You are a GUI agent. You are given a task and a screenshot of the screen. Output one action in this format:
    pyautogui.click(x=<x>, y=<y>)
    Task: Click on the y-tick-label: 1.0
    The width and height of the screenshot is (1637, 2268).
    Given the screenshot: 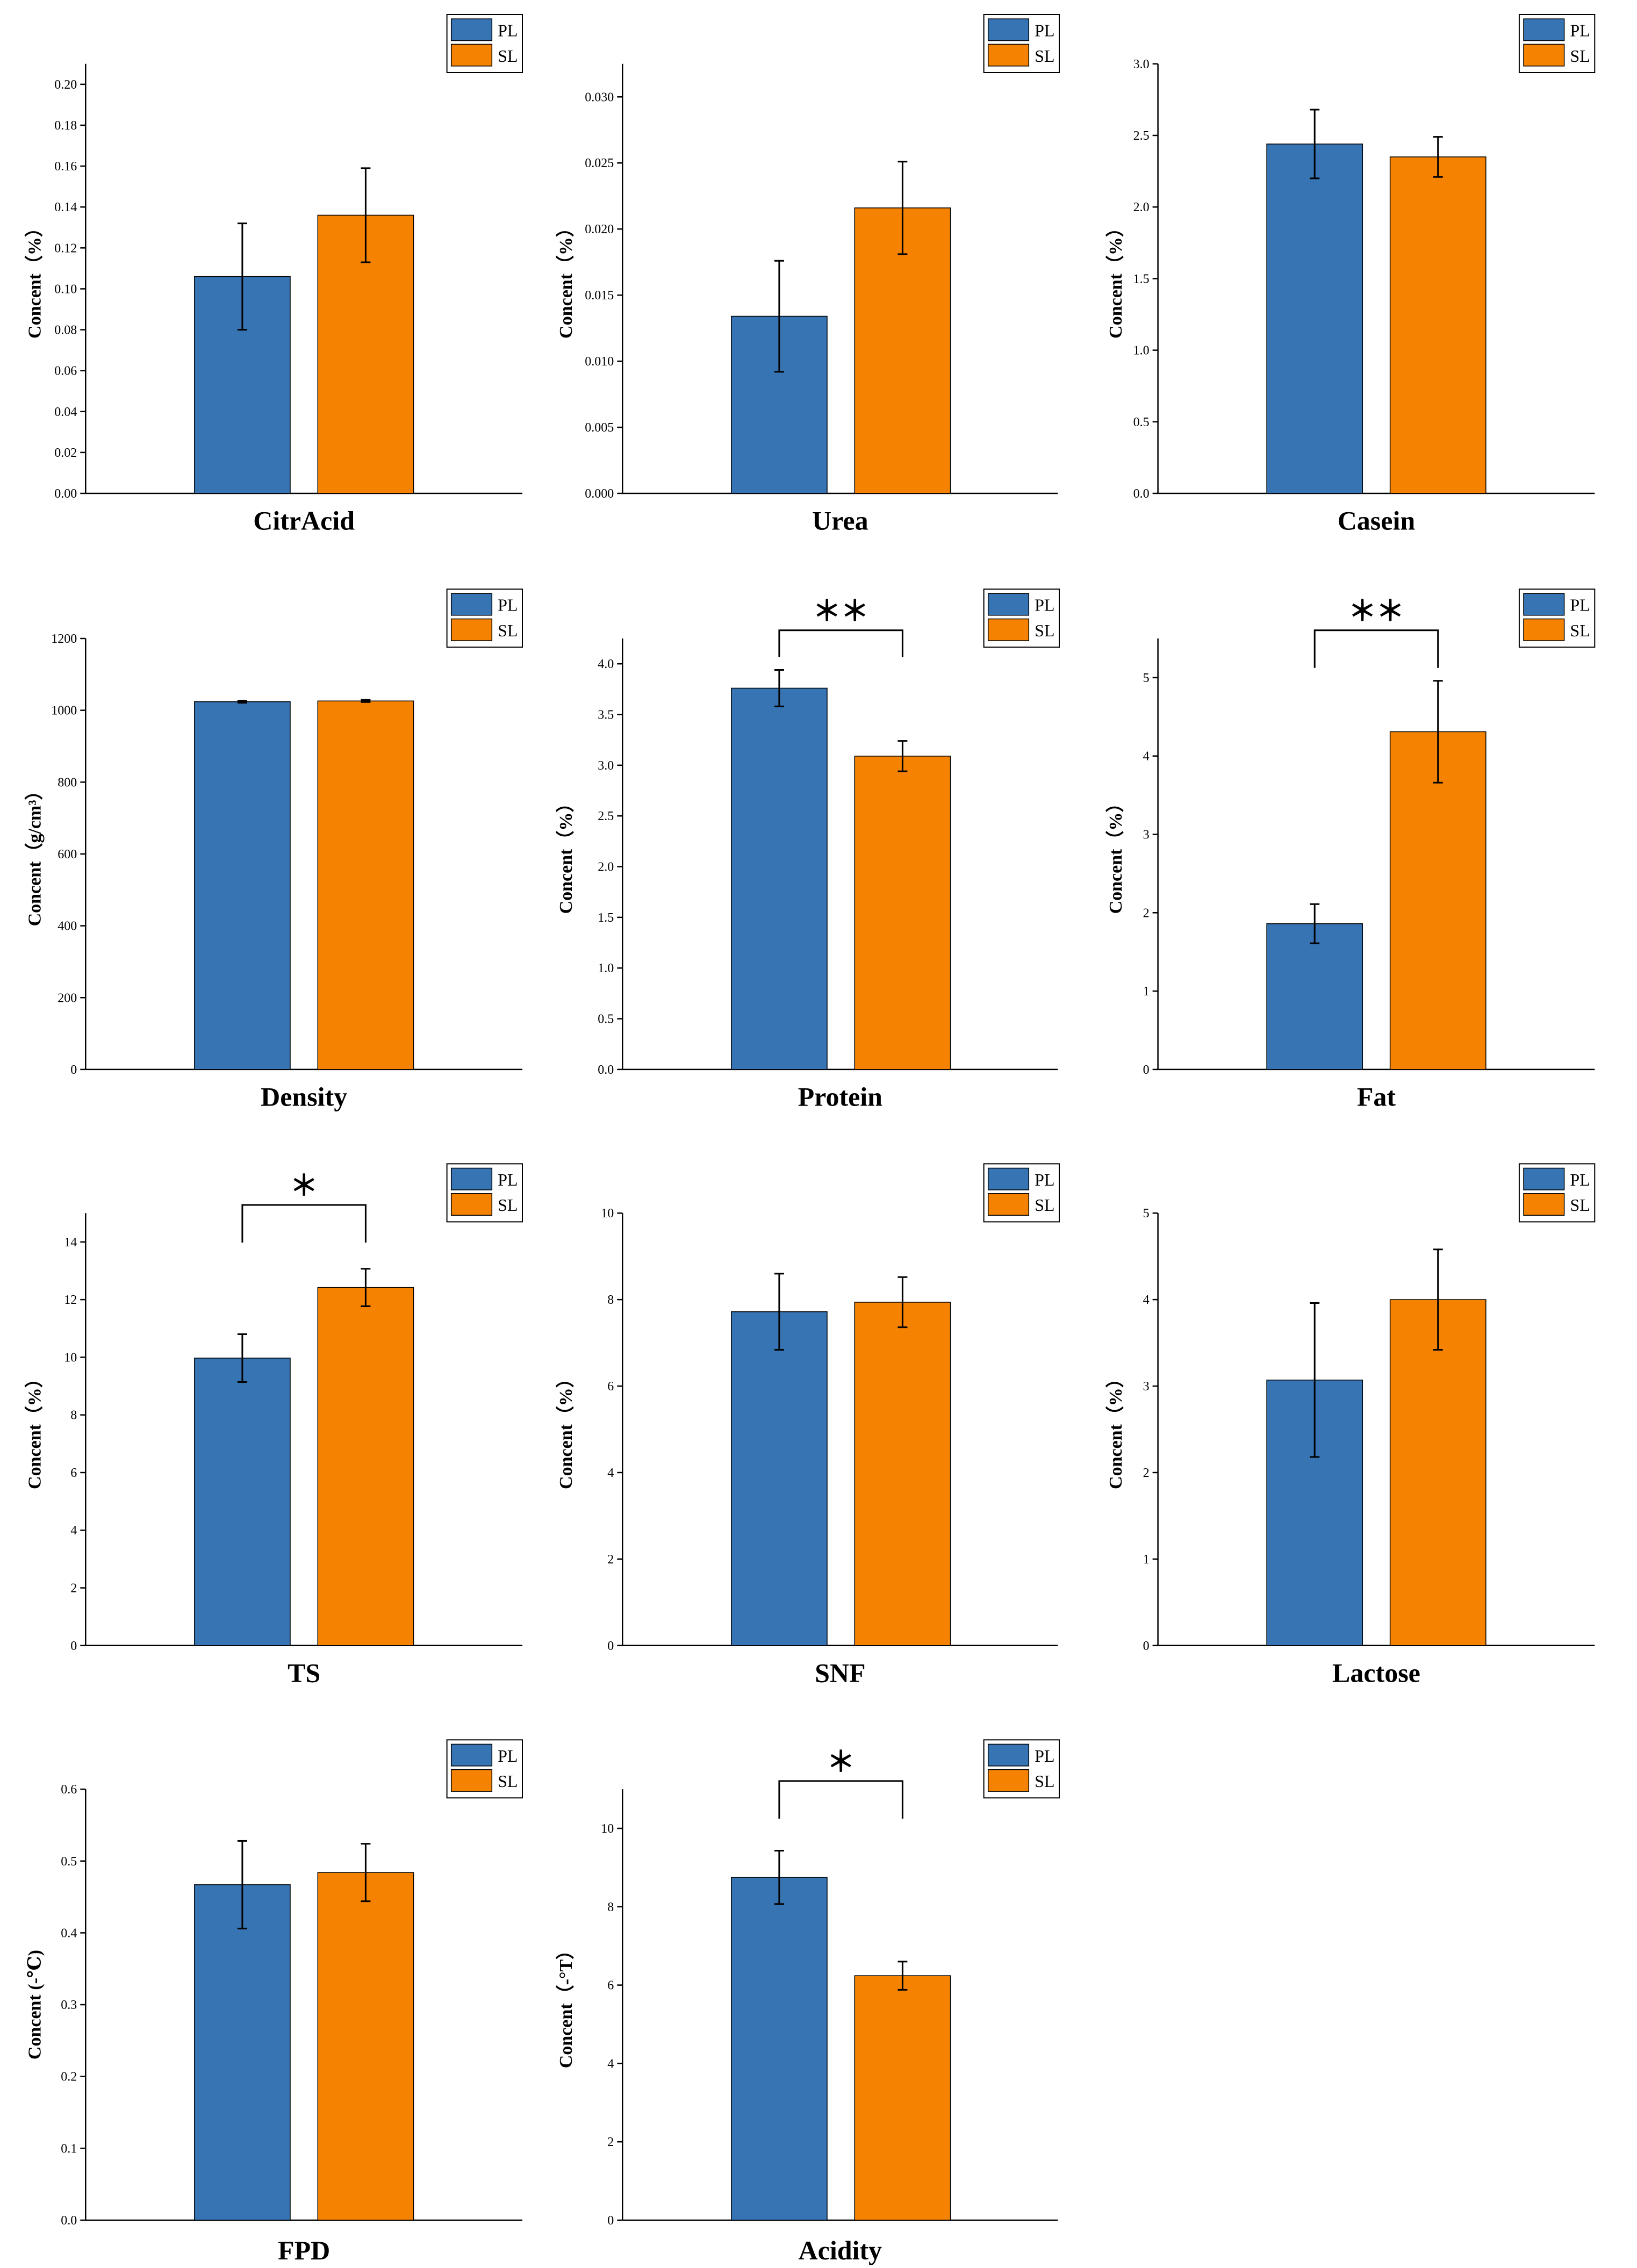 What is the action you would take?
    pyautogui.click(x=1141, y=351)
    